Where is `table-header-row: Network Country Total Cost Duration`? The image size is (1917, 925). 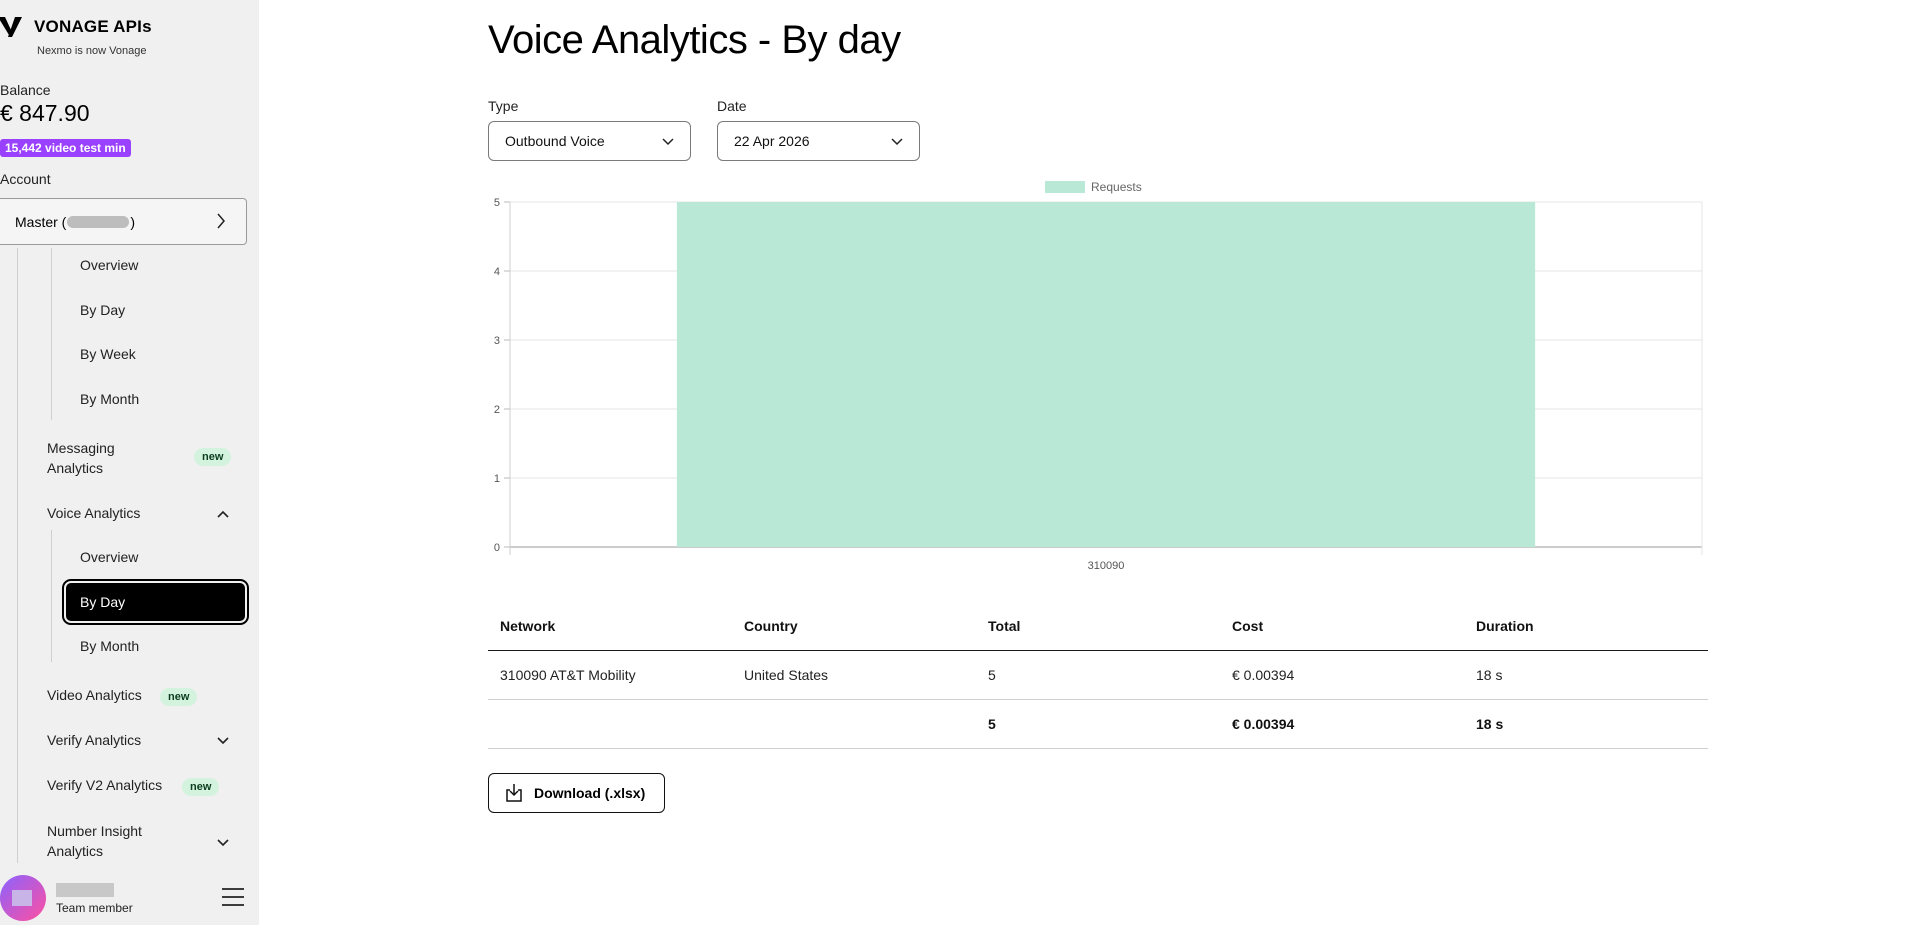
table-header-row: Network Country Total Cost Duration is located at coordinates (1098, 626).